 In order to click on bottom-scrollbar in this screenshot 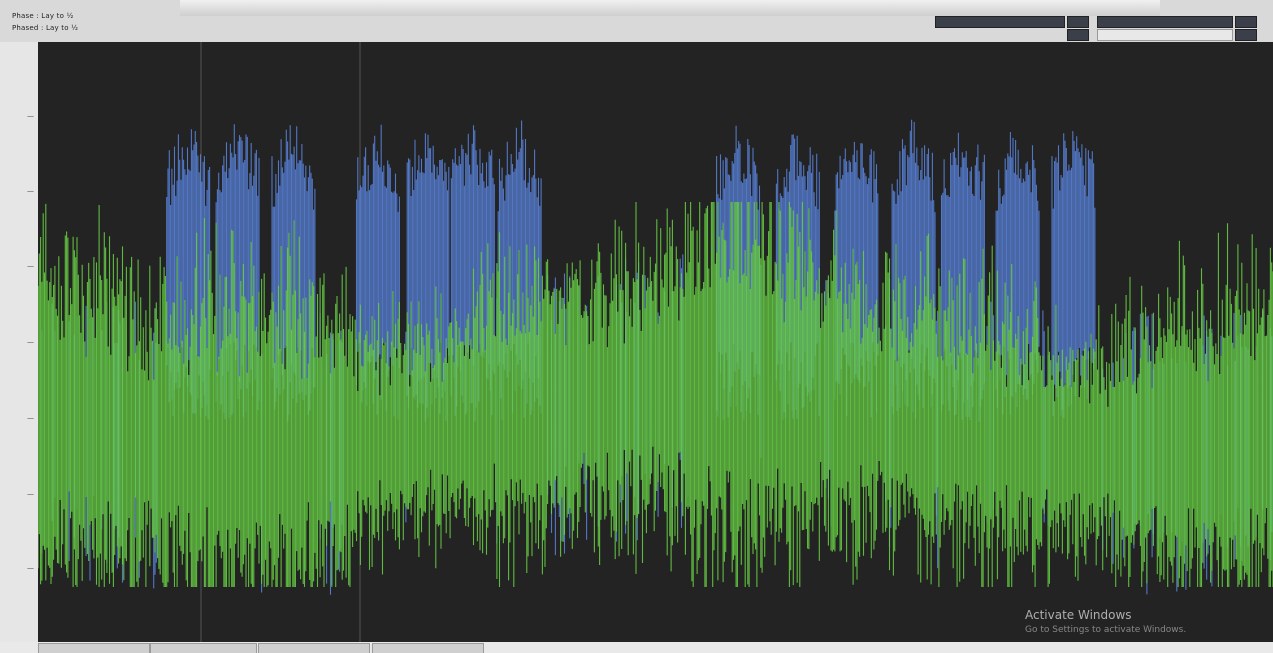, I will do `click(636, 647)`.